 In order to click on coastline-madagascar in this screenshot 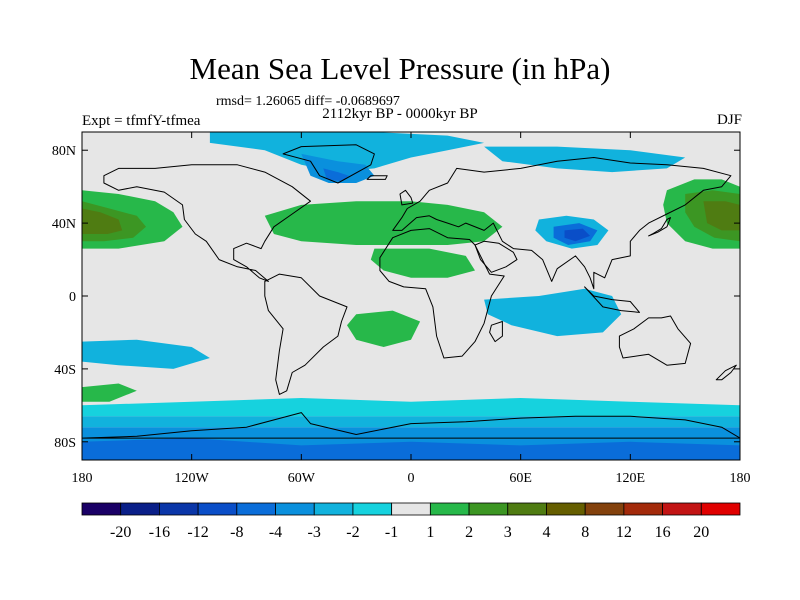, I will do `click(496, 332)`.